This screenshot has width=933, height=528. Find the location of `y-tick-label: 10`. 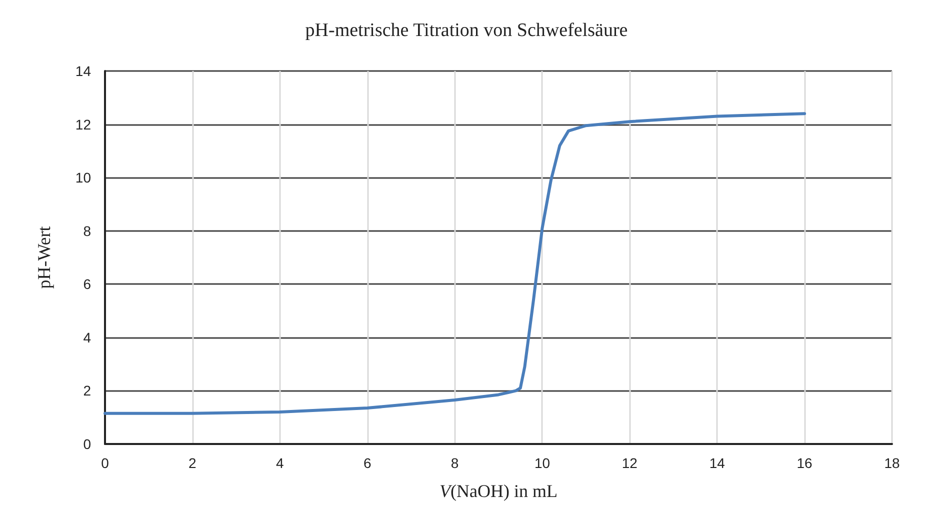

y-tick-label: 10 is located at coordinates (83, 178).